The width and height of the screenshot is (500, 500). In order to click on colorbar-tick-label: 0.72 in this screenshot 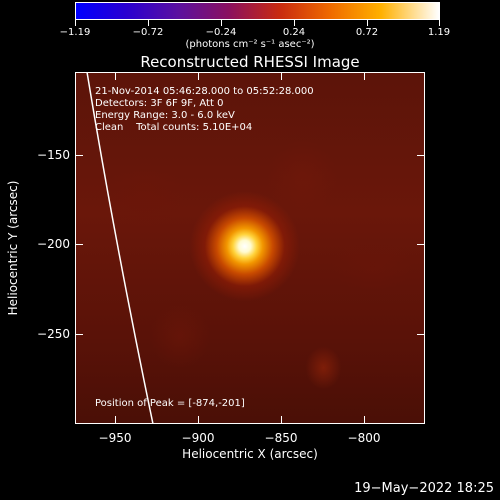, I will do `click(367, 32)`.